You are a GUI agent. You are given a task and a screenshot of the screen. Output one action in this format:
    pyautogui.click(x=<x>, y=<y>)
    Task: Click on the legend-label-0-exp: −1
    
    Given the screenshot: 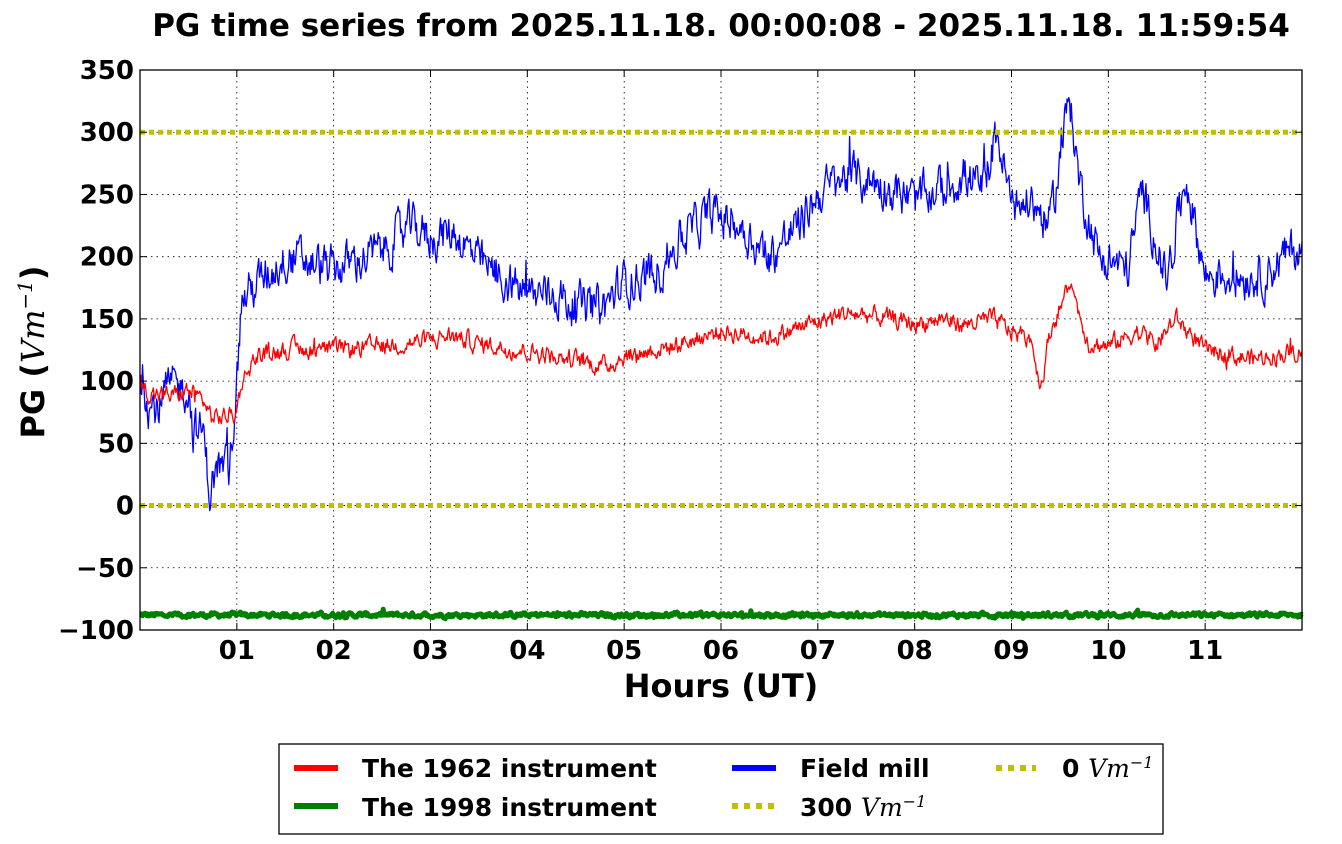 What is the action you would take?
    pyautogui.click(x=1142, y=762)
    